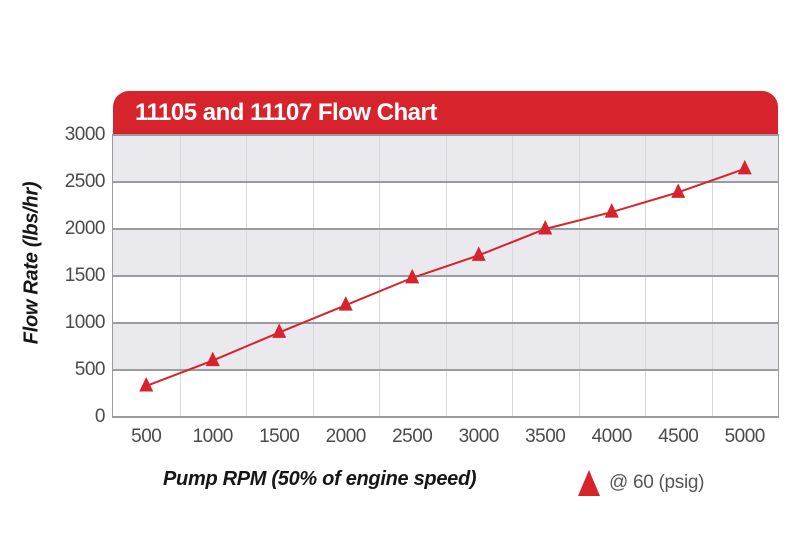 This screenshot has width=800, height=554. I want to click on y-tick-label: 500, so click(90, 369).